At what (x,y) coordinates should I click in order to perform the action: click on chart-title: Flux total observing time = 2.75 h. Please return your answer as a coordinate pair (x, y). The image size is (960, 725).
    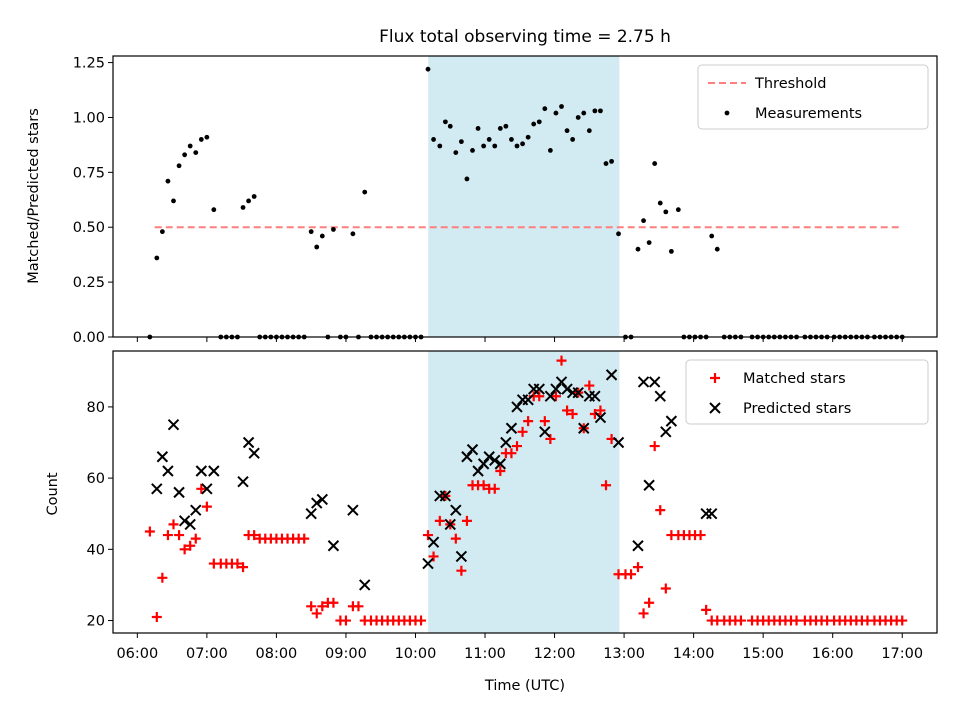
    Looking at the image, I should click on (525, 37).